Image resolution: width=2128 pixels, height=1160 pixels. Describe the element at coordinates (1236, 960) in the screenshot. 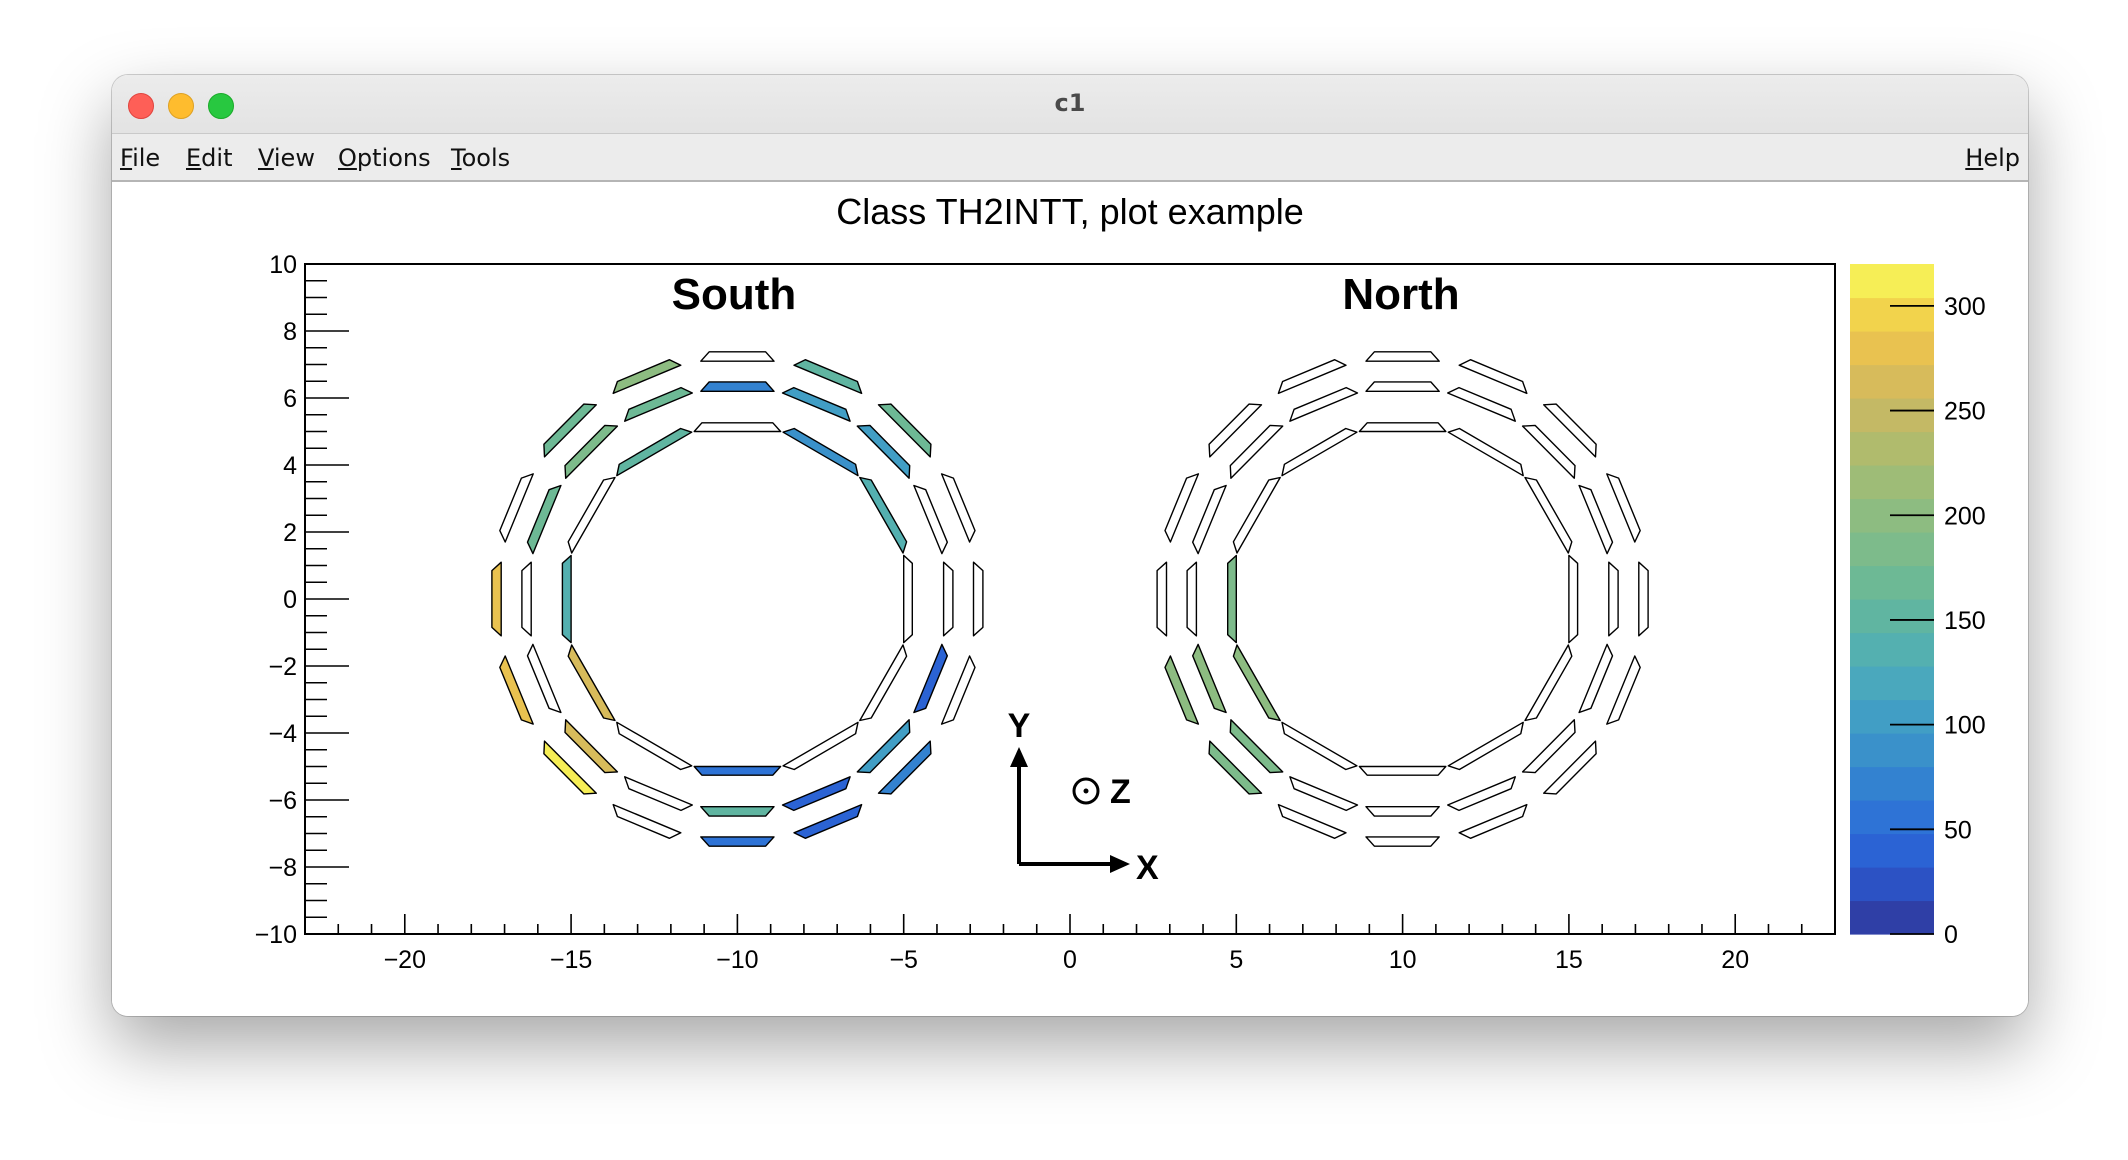

I see `x-tick-label: 5` at that location.